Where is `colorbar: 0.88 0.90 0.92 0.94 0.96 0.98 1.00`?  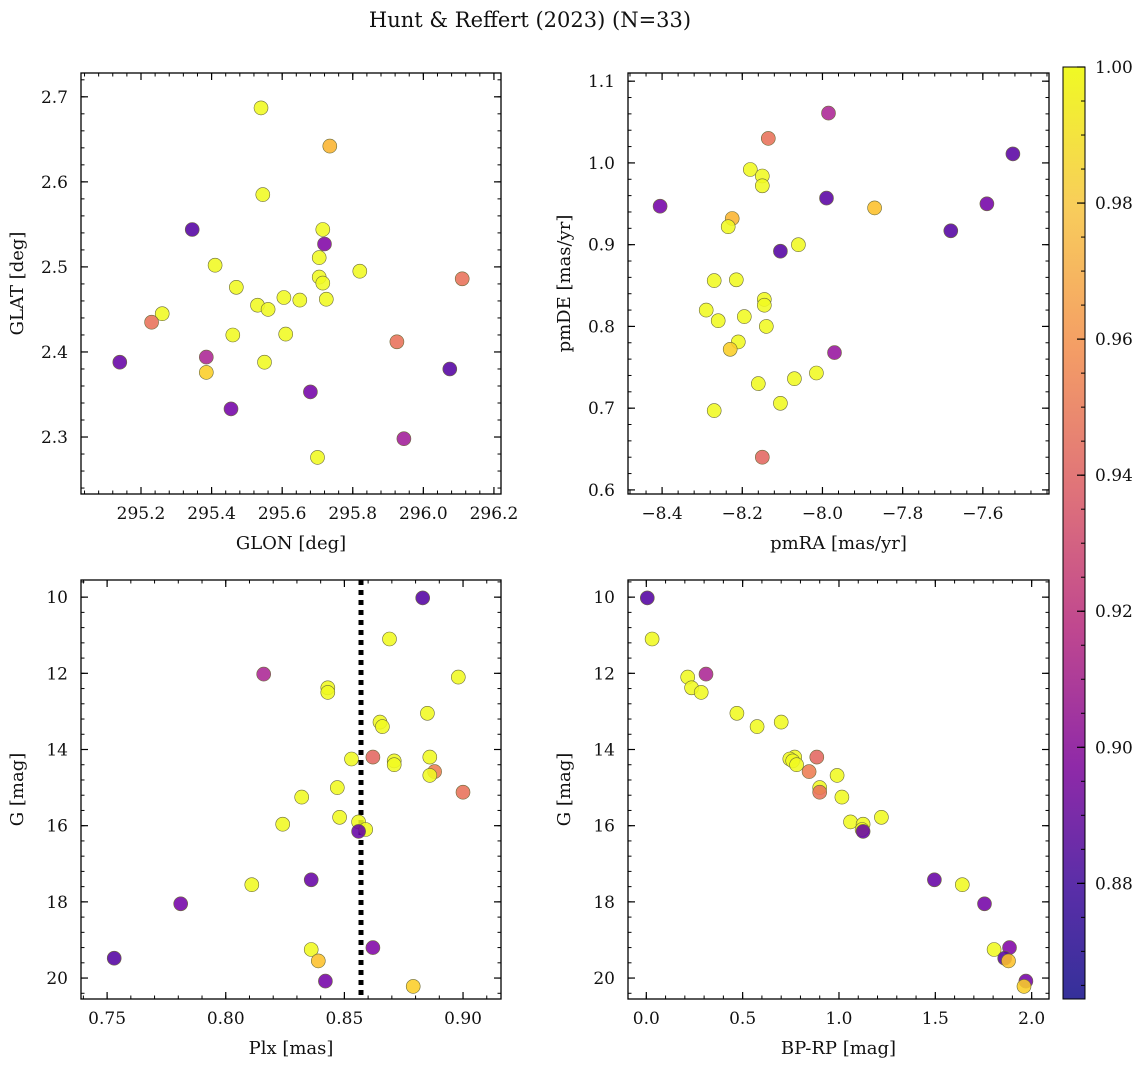
colorbar: 0.88 0.90 0.92 0.94 0.96 0.98 1.00 is located at coordinates (1097, 529).